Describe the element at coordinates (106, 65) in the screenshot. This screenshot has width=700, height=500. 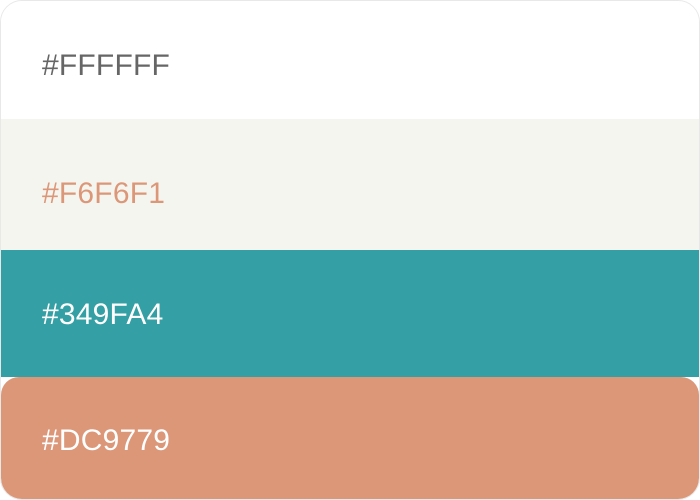
I see `swatch-hex-label: #FFFFFF` at that location.